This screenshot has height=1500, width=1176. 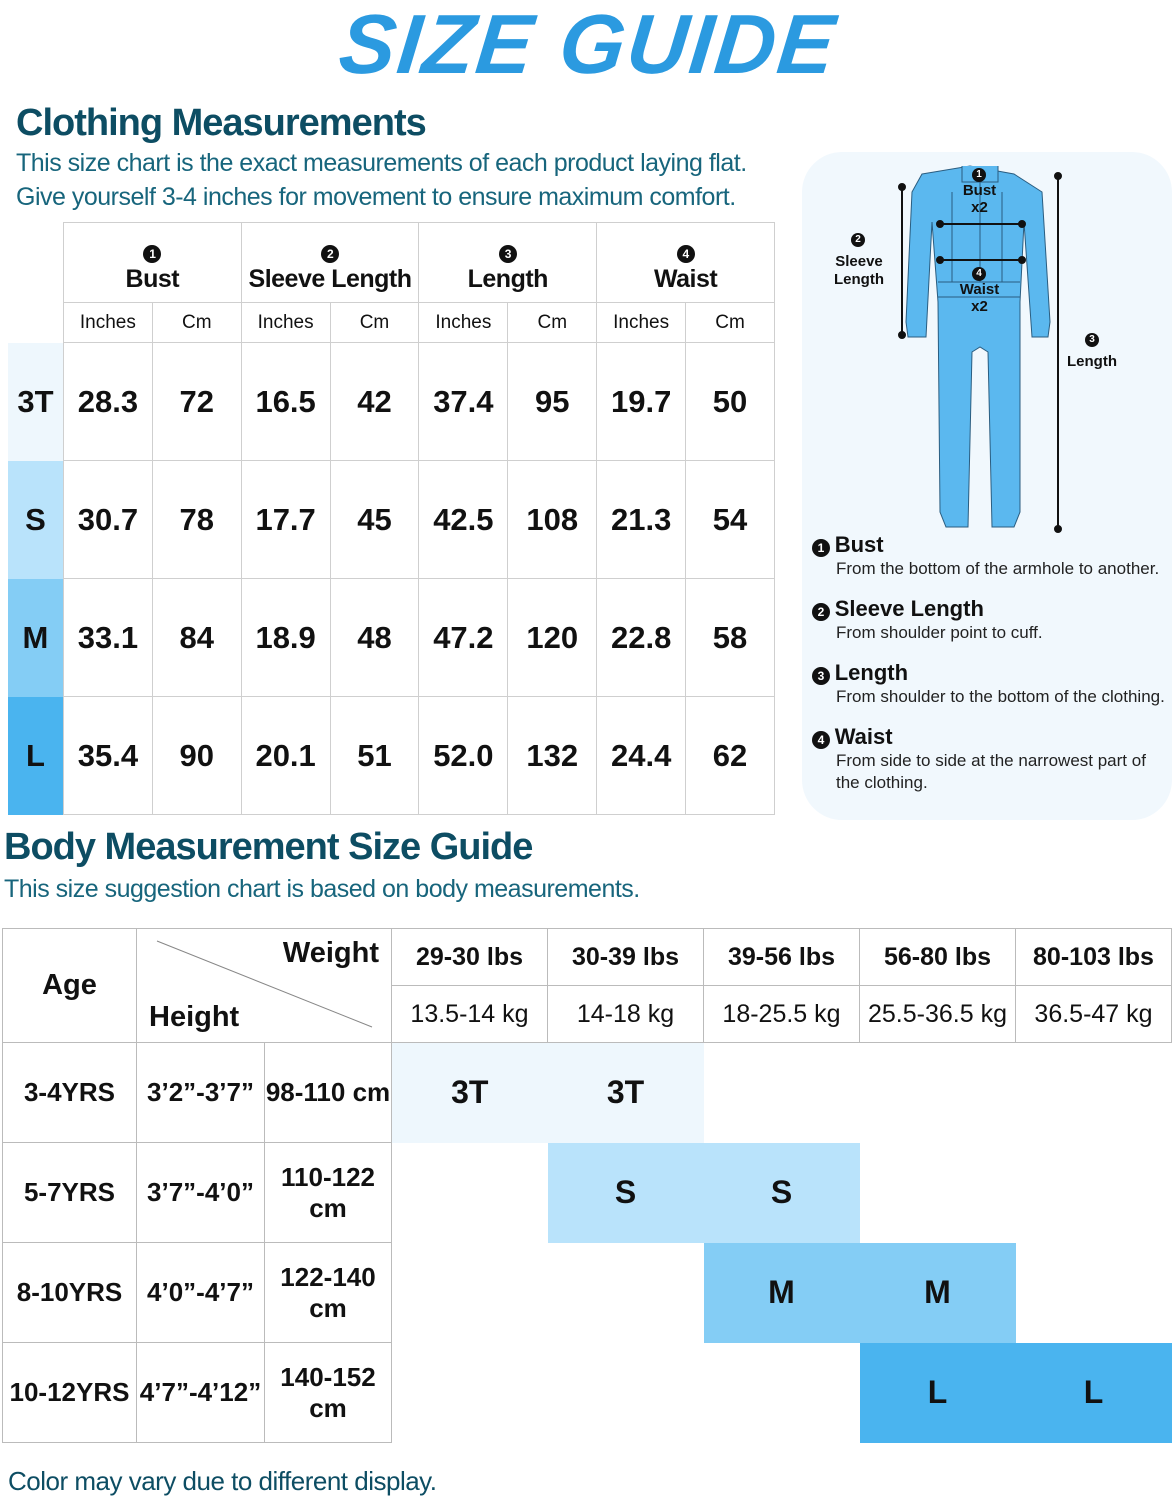 I want to click on table-row: 3-4YRS 3’2”-3’7” 98-110 cm 3T 3T, so click(x=587, y=1092).